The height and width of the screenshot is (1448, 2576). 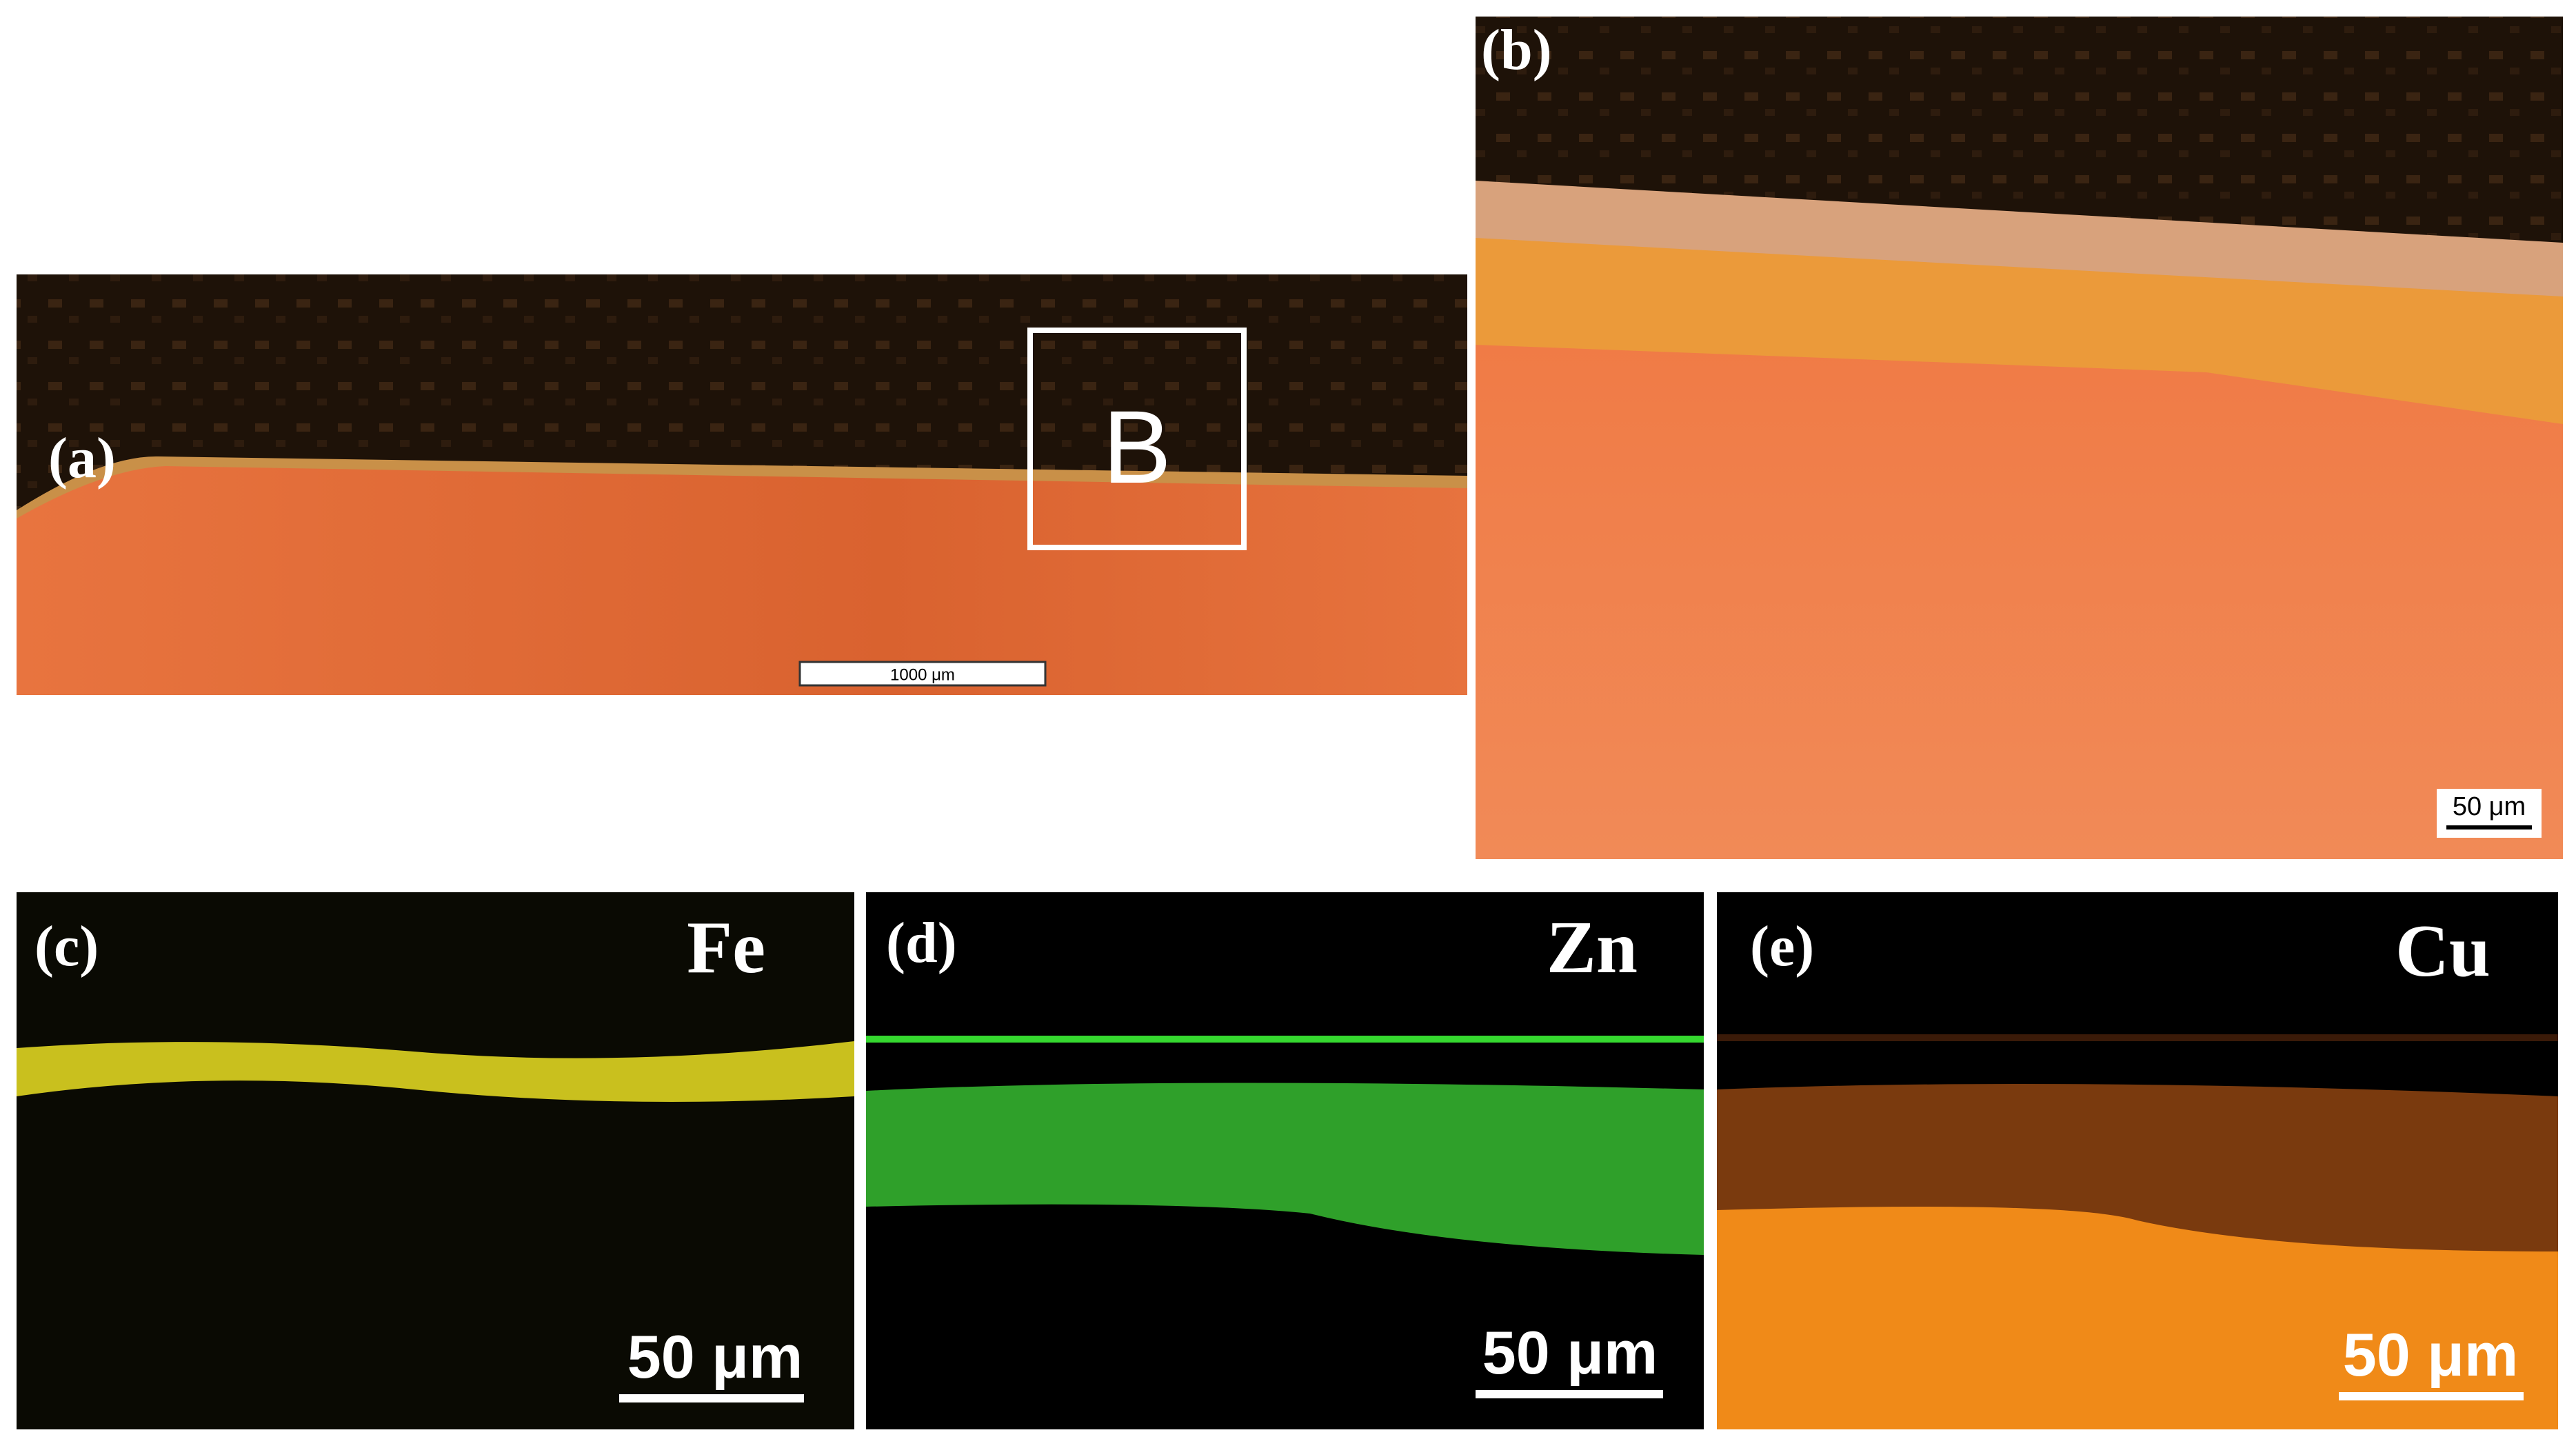 What do you see at coordinates (921, 943) in the screenshot?
I see `panel-label: (d)` at bounding box center [921, 943].